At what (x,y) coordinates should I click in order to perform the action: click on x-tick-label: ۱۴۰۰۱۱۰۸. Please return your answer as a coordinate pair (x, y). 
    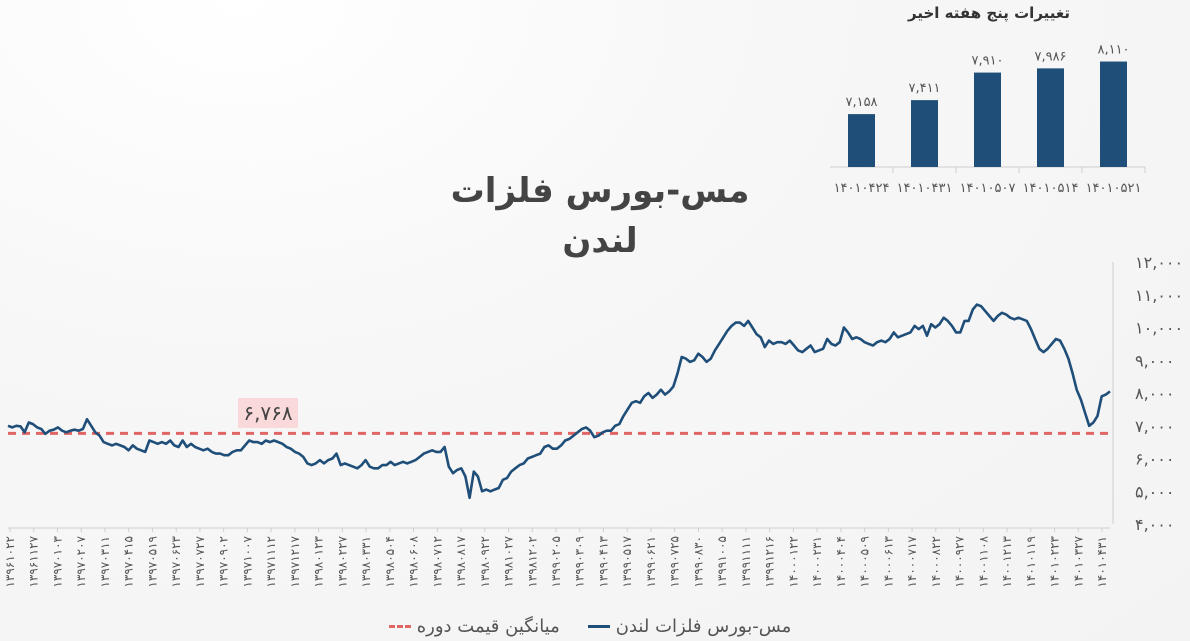
    Looking at the image, I should click on (983, 561).